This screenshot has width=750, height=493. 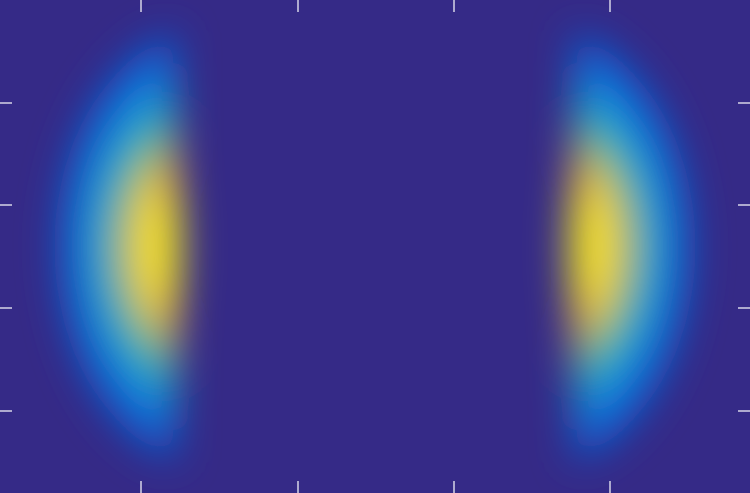 What do you see at coordinates (629, 246) in the screenshot?
I see `right-crescent` at bounding box center [629, 246].